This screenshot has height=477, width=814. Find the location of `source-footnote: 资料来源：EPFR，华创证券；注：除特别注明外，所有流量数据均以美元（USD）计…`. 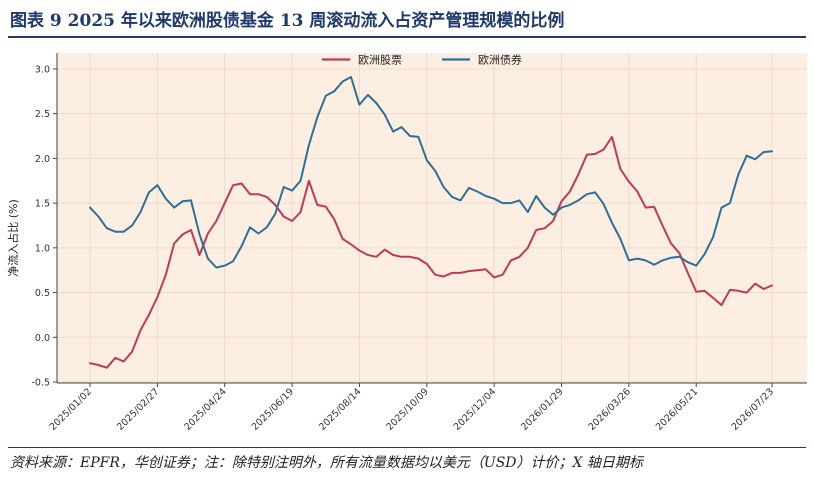

source-footnote: 资料来源：EPFR，华创证券；注：除特别注明外，所有流量数据均以美元（USD）计… is located at coordinates (326, 463).